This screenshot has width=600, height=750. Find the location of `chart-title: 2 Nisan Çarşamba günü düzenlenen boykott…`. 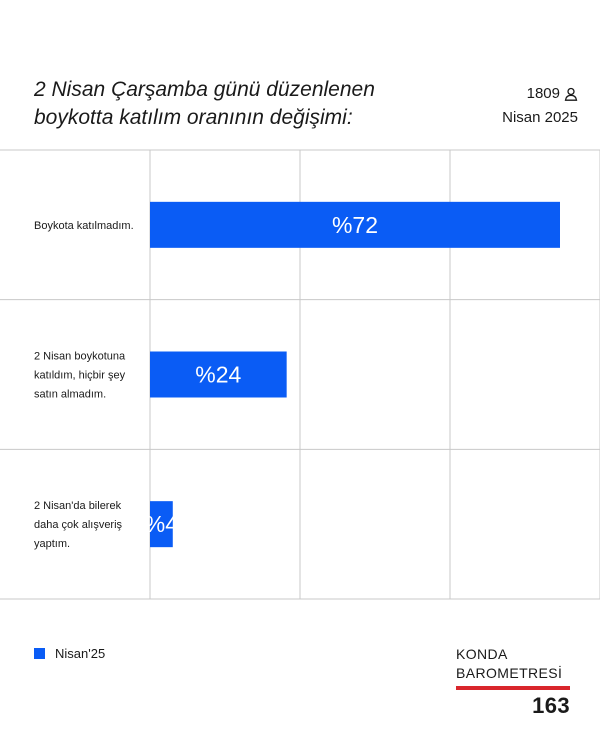

chart-title: 2 Nisan Çarşamba günü düzenlenen boykott… is located at coordinates (244, 104).